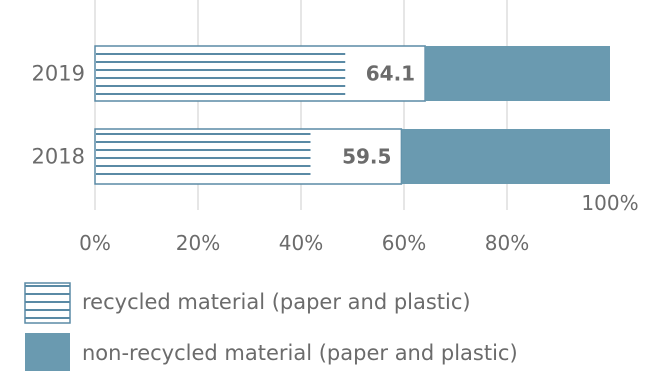 The width and height of the screenshot is (646, 371). I want to click on legend-swatch-recycled, so click(47, 303).